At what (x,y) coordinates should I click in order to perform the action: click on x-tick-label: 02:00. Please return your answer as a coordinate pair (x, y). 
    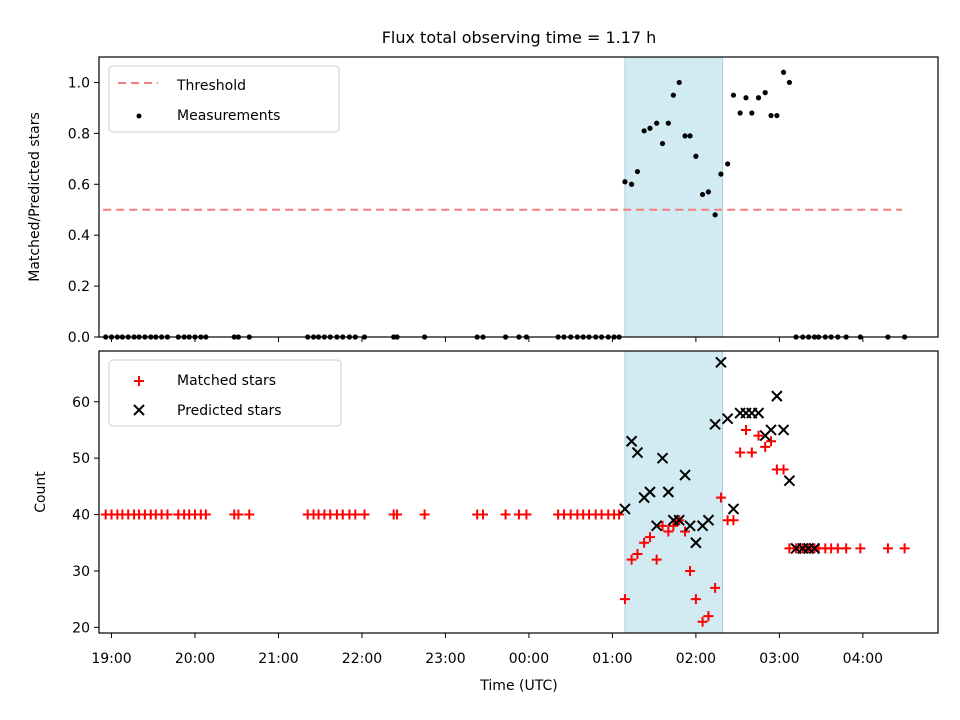
    Looking at the image, I should click on (696, 659).